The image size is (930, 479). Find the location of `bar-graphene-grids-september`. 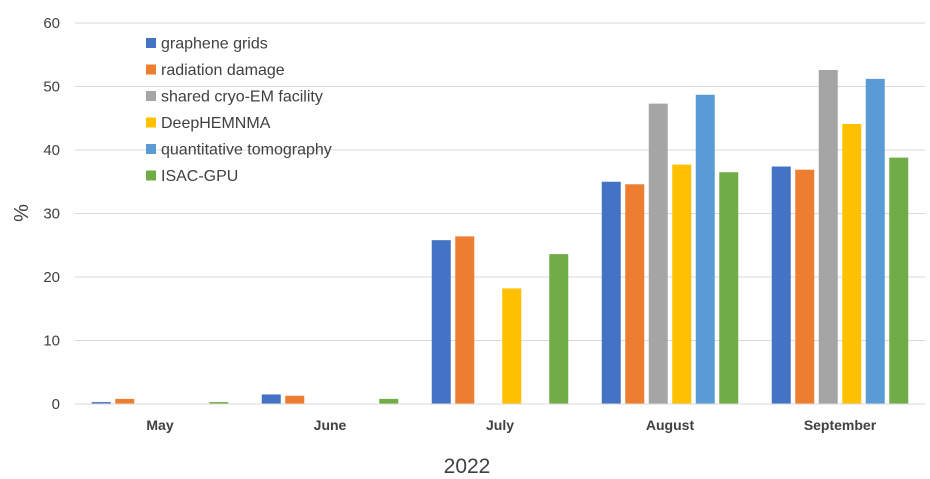

bar-graphene-grids-september is located at coordinates (781, 285).